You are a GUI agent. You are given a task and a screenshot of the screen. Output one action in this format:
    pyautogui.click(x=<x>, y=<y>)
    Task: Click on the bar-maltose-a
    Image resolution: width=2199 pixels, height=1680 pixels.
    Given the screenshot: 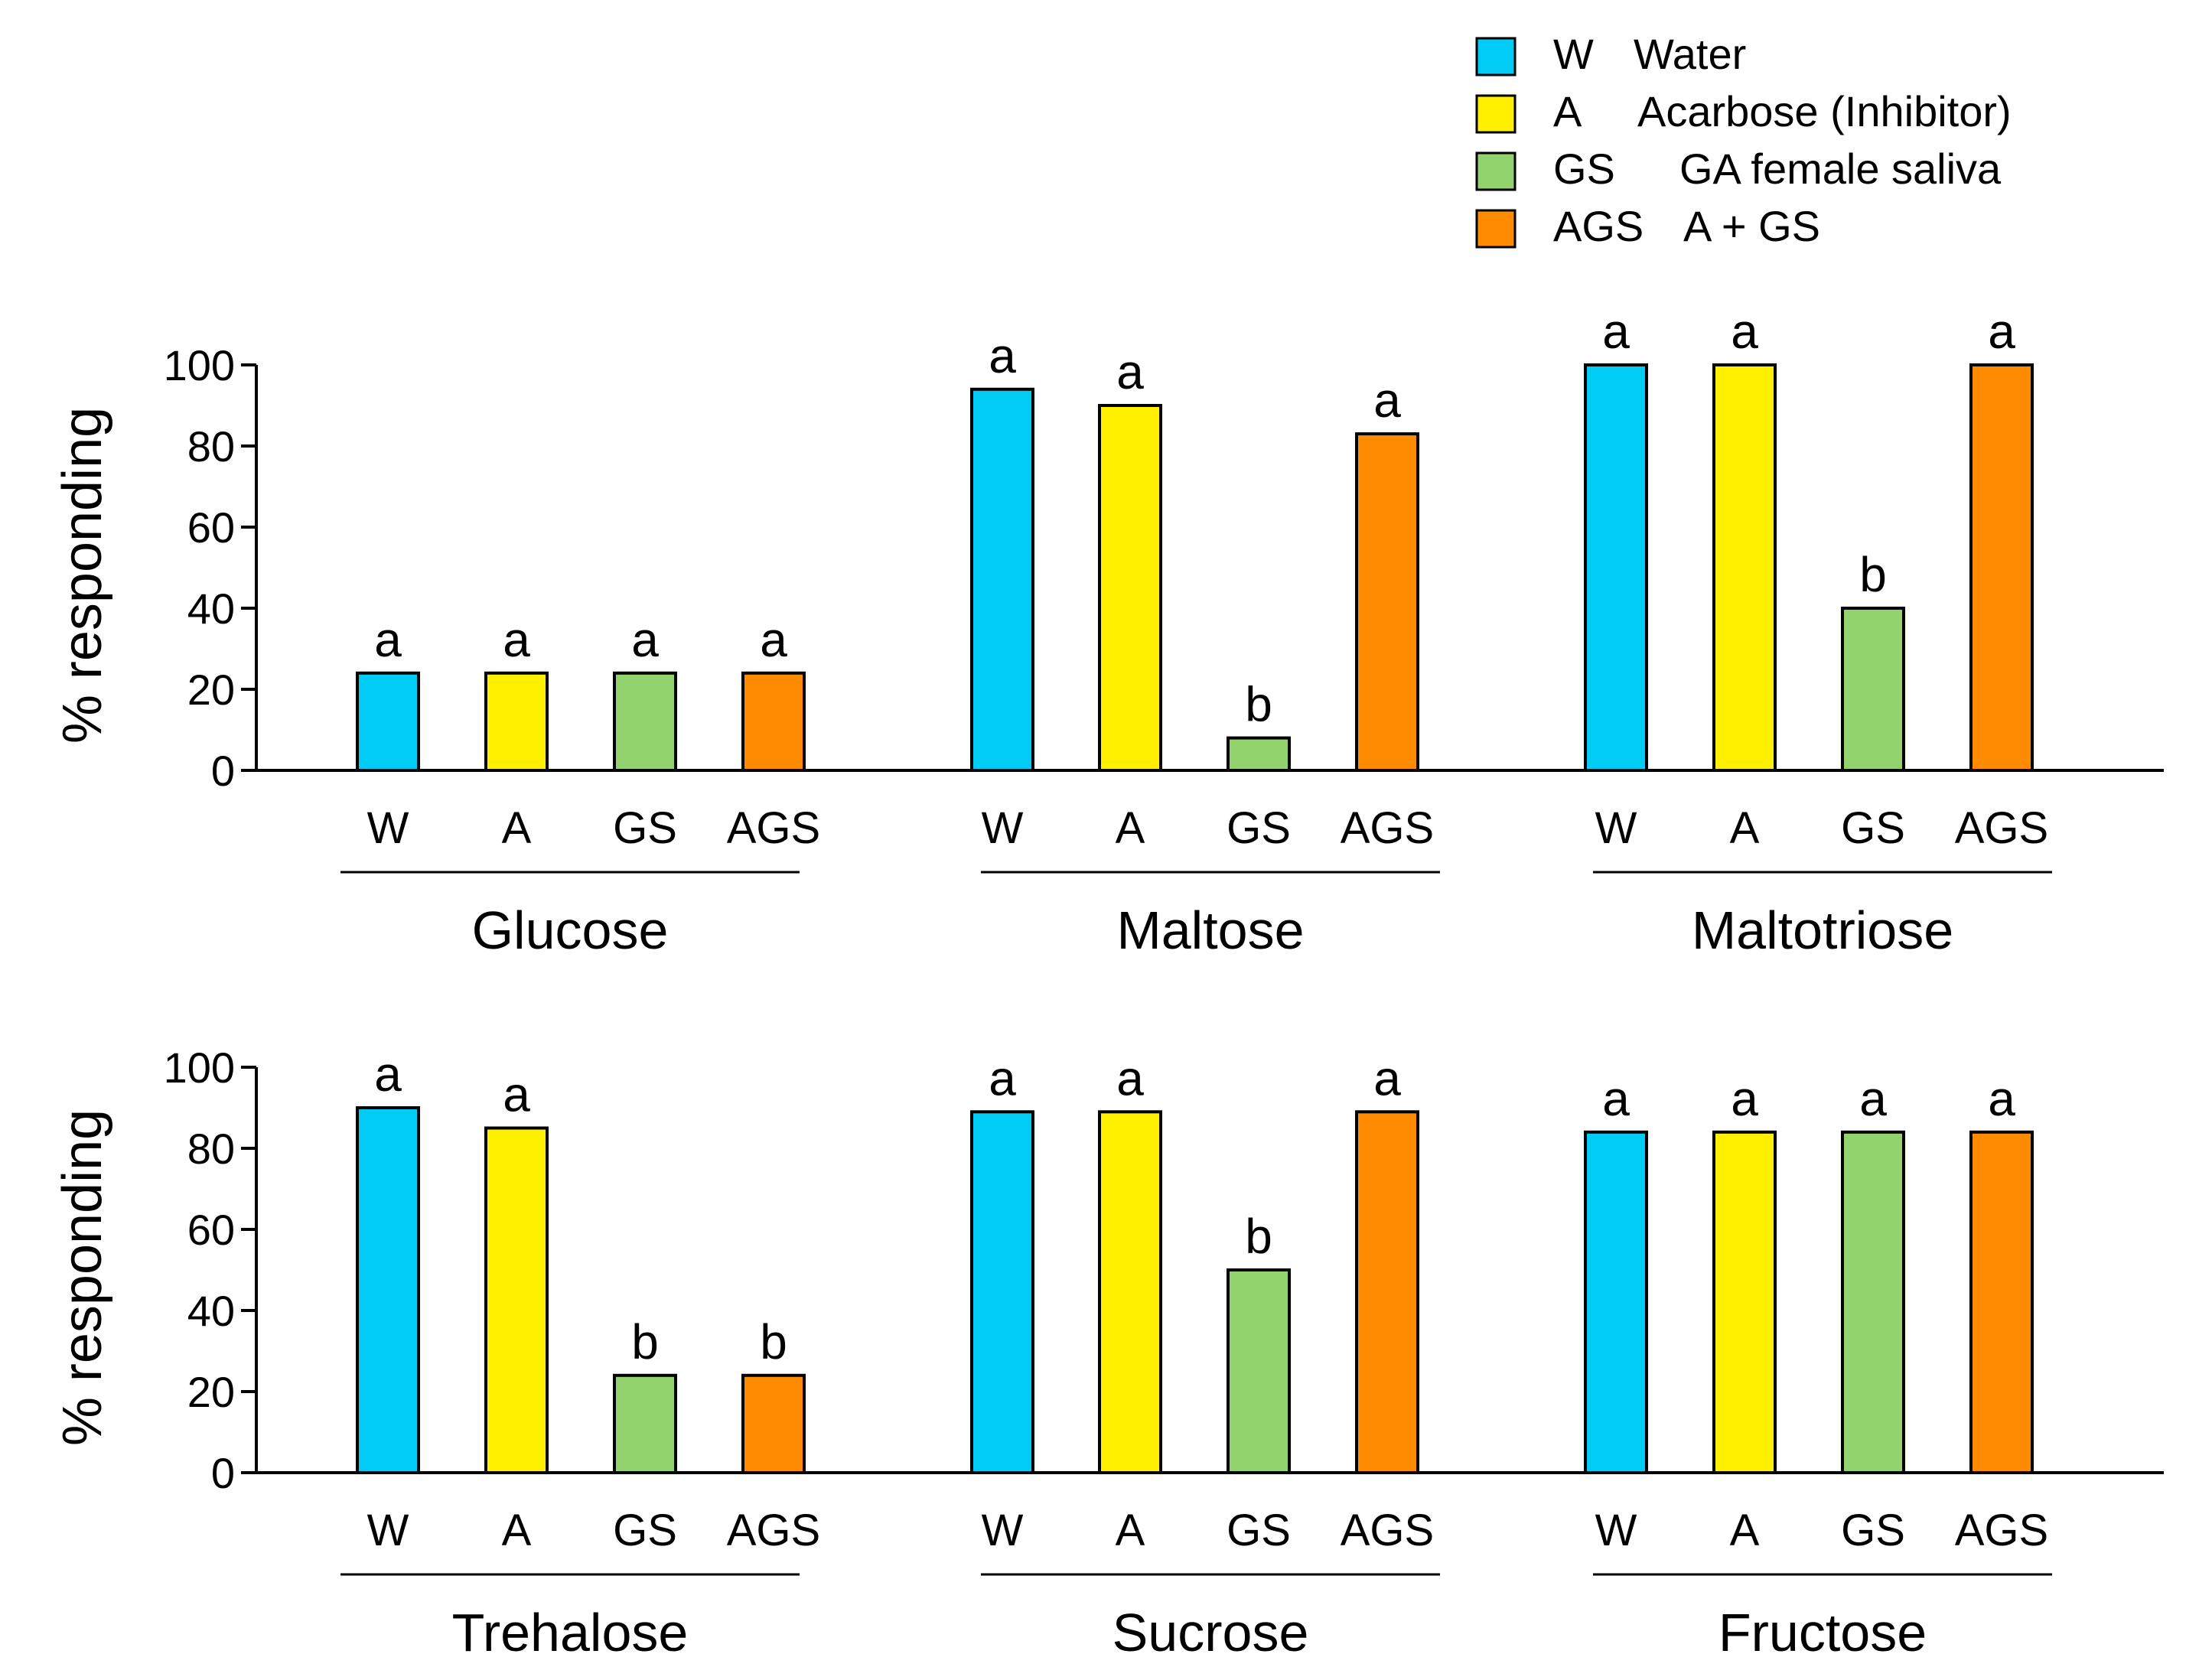 What is the action you would take?
    pyautogui.click(x=1130, y=588)
    